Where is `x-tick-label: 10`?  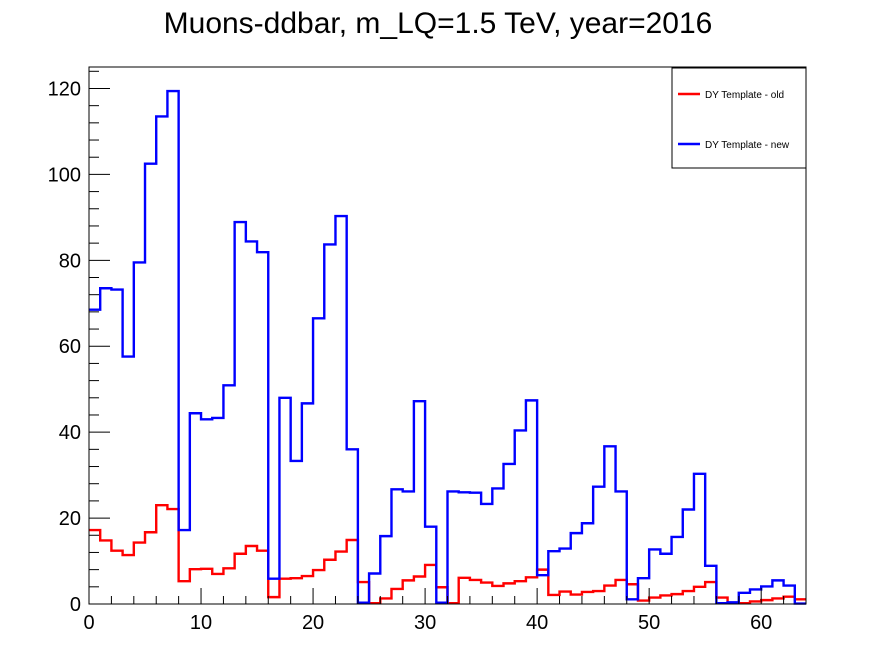 x-tick-label: 10 is located at coordinates (201, 623).